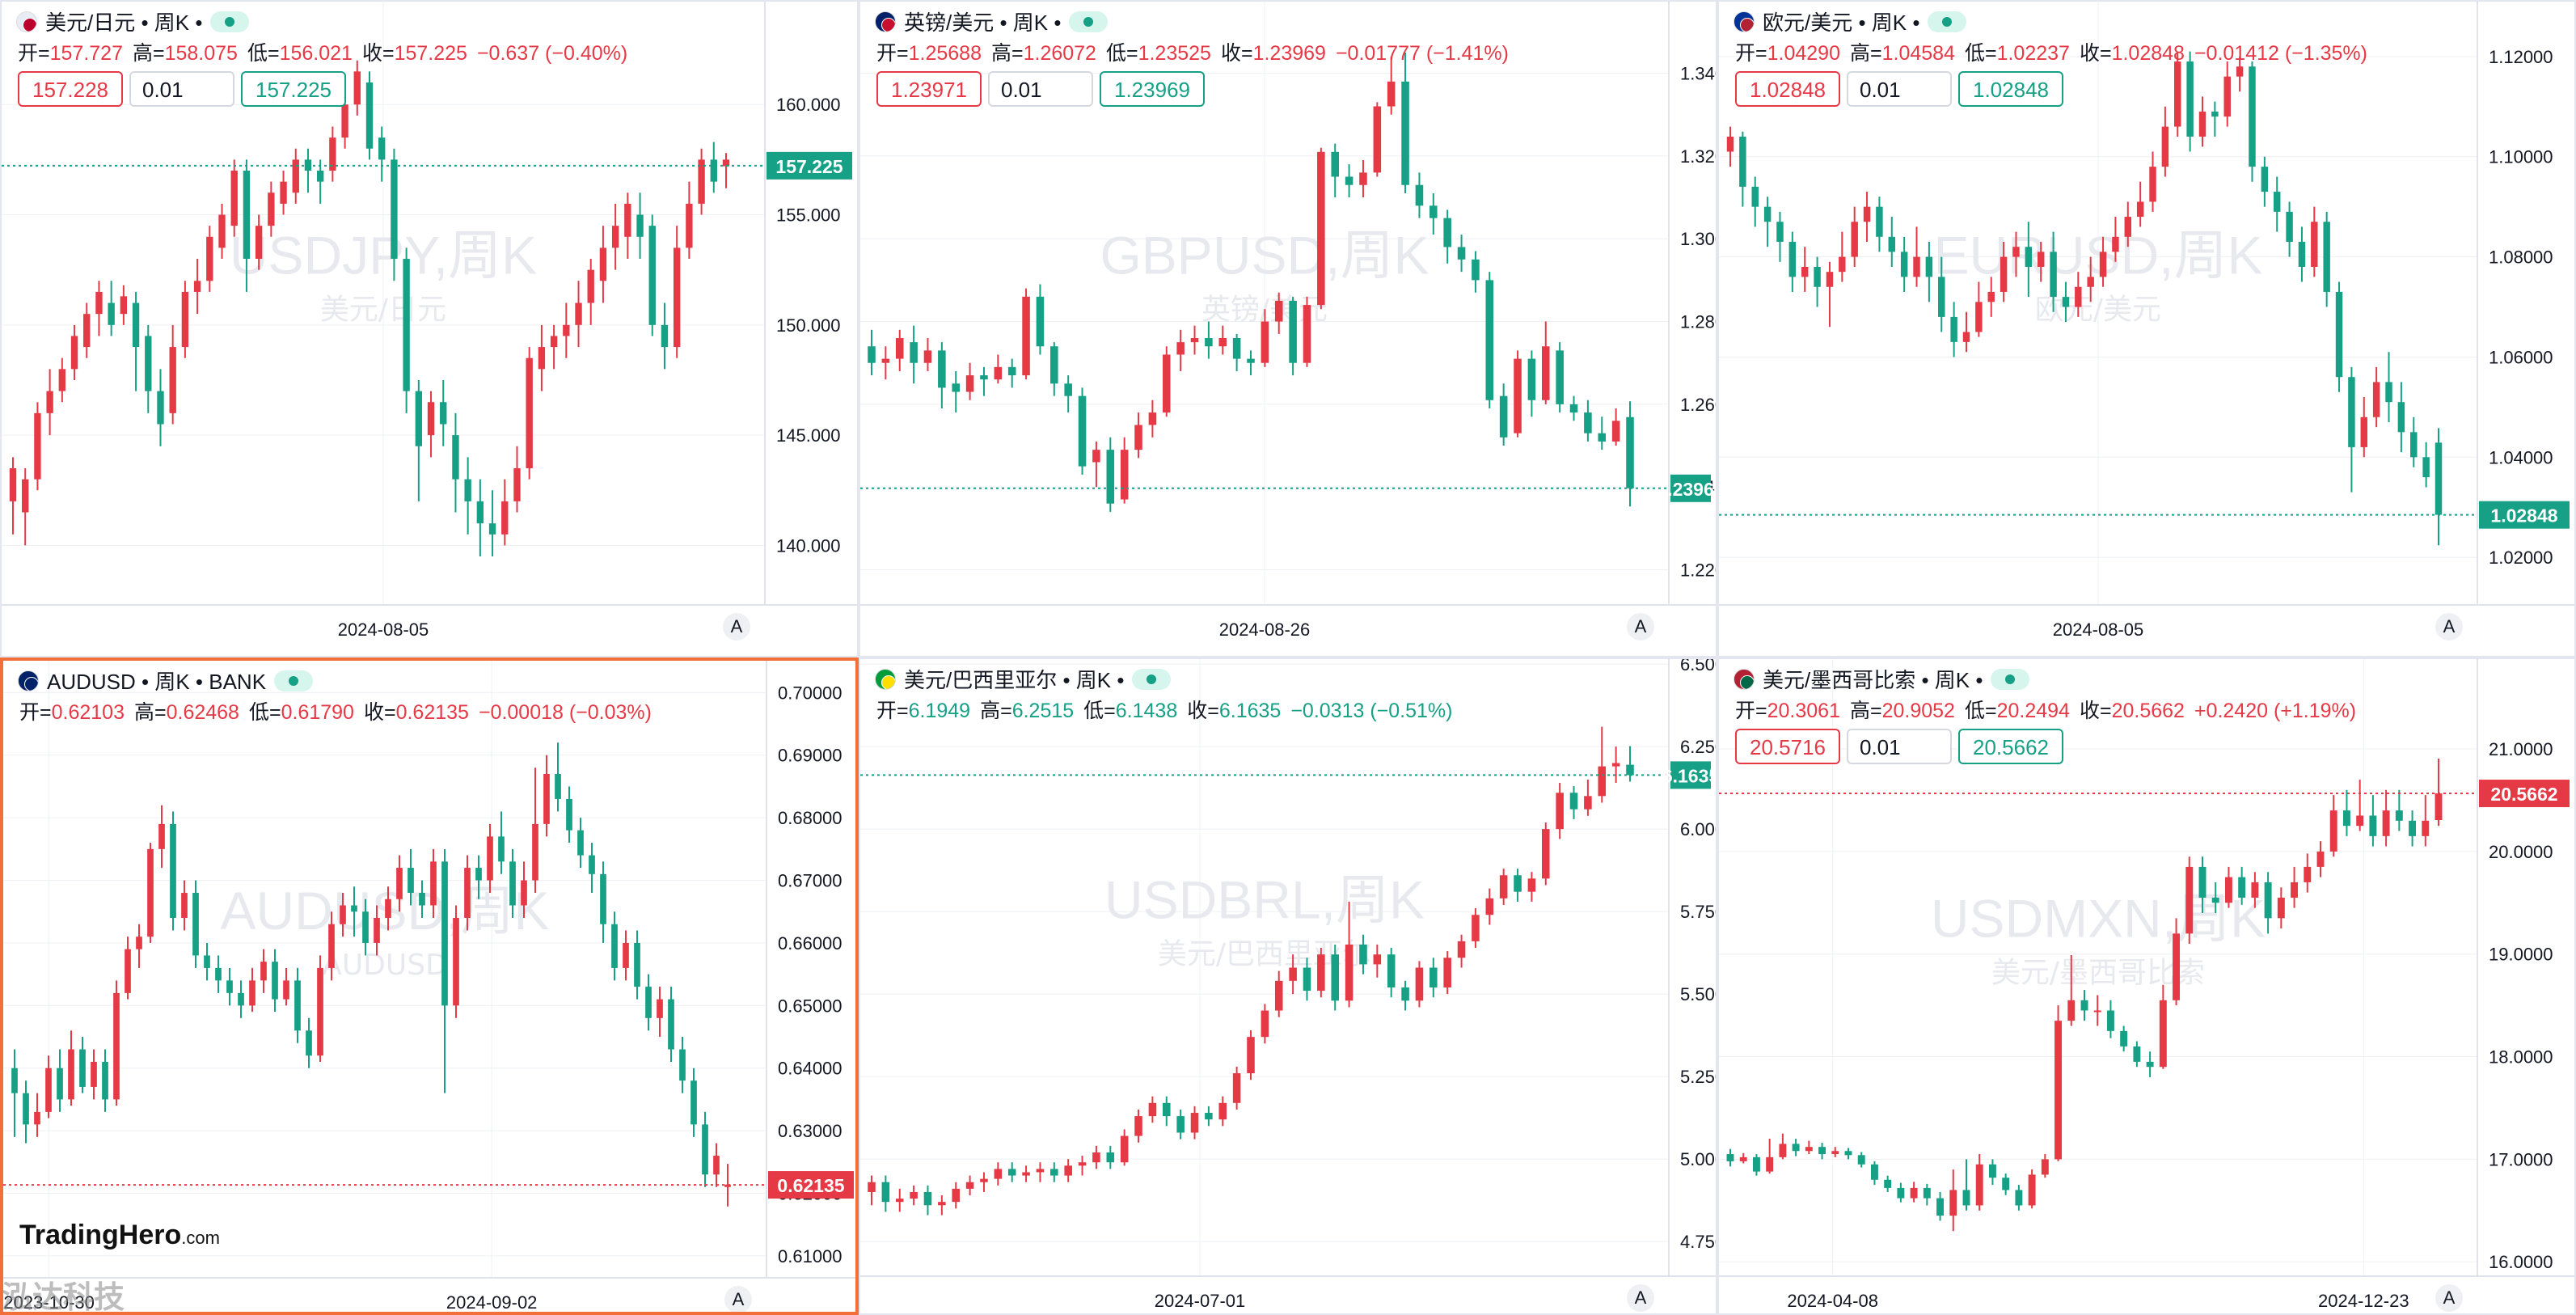  What do you see at coordinates (1640, 1298) in the screenshot?
I see `auto-scale-button: A` at bounding box center [1640, 1298].